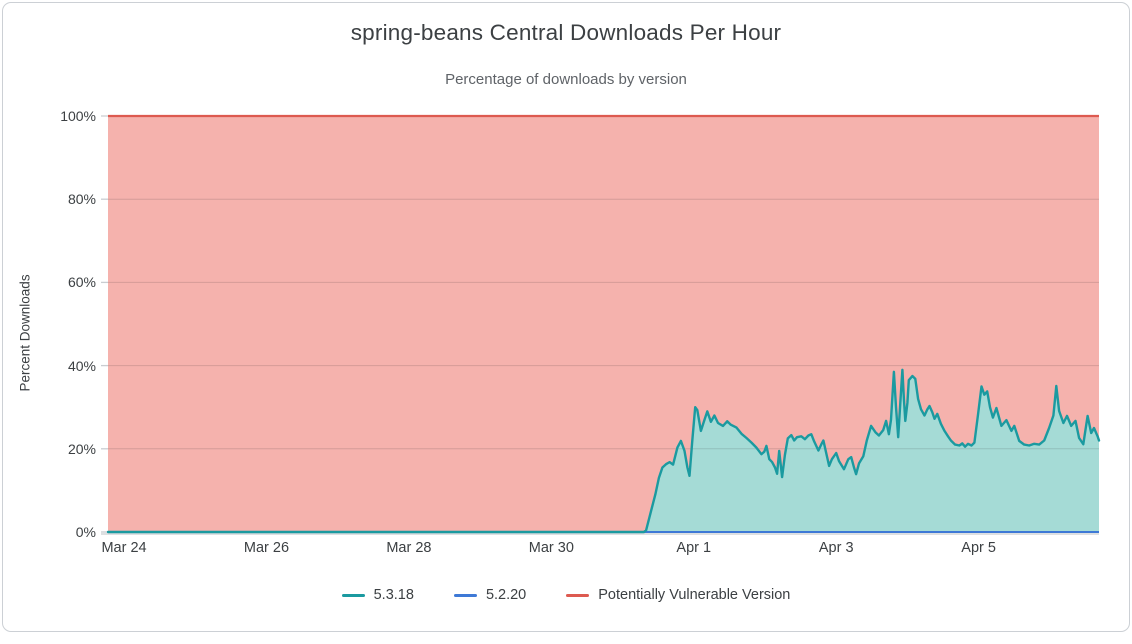 The height and width of the screenshot is (644, 1132). I want to click on y-tick-label: 40%, so click(81, 365).